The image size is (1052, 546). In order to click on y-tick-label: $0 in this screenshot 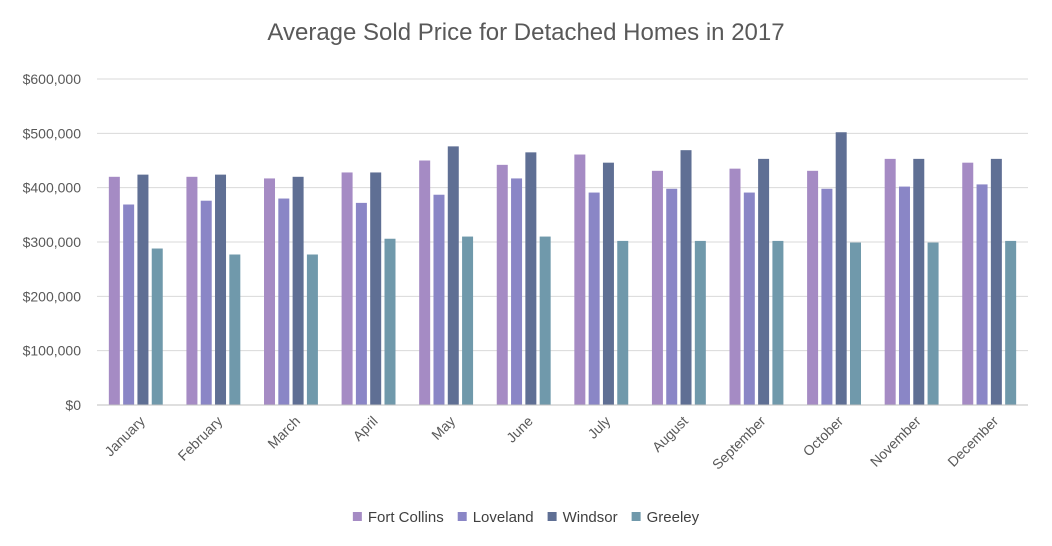, I will do `click(73, 405)`.